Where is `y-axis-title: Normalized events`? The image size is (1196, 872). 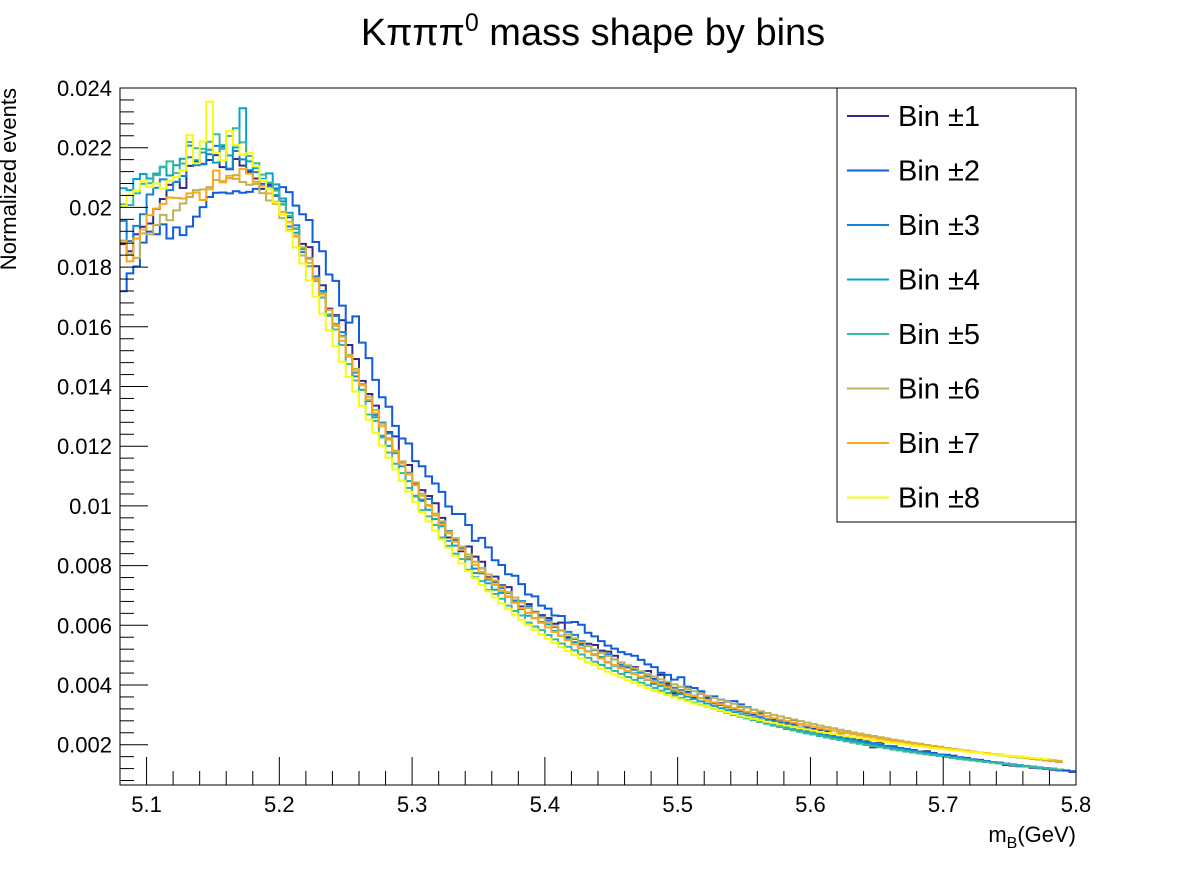
y-axis-title: Normalized events is located at coordinates (10, 179).